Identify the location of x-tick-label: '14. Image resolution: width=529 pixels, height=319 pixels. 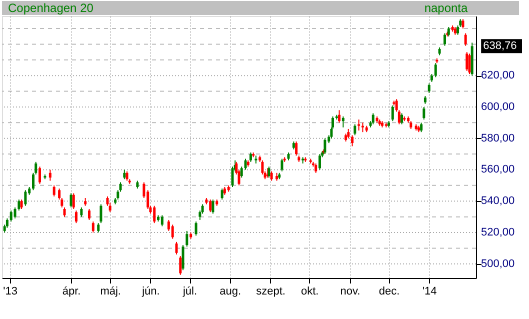
(429, 292).